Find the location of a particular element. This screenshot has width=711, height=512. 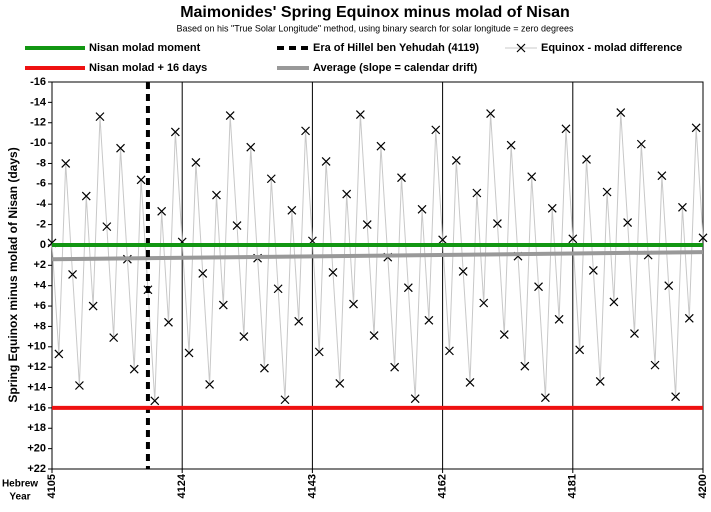

y-tick-label: -14 is located at coordinates (38, 102).